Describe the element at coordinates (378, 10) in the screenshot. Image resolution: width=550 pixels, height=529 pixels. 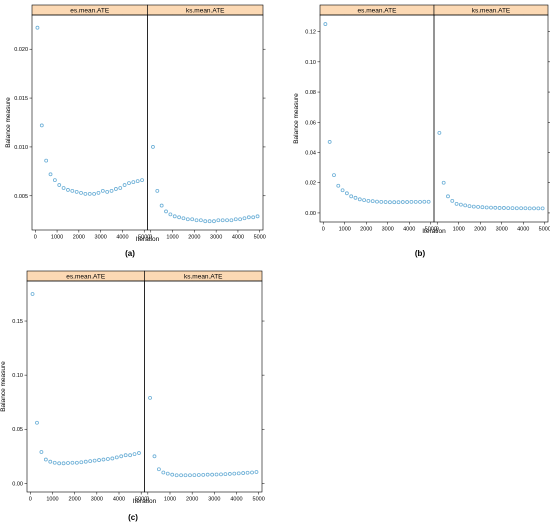
I see `facet-strip-label: es.mean.ATE` at that location.